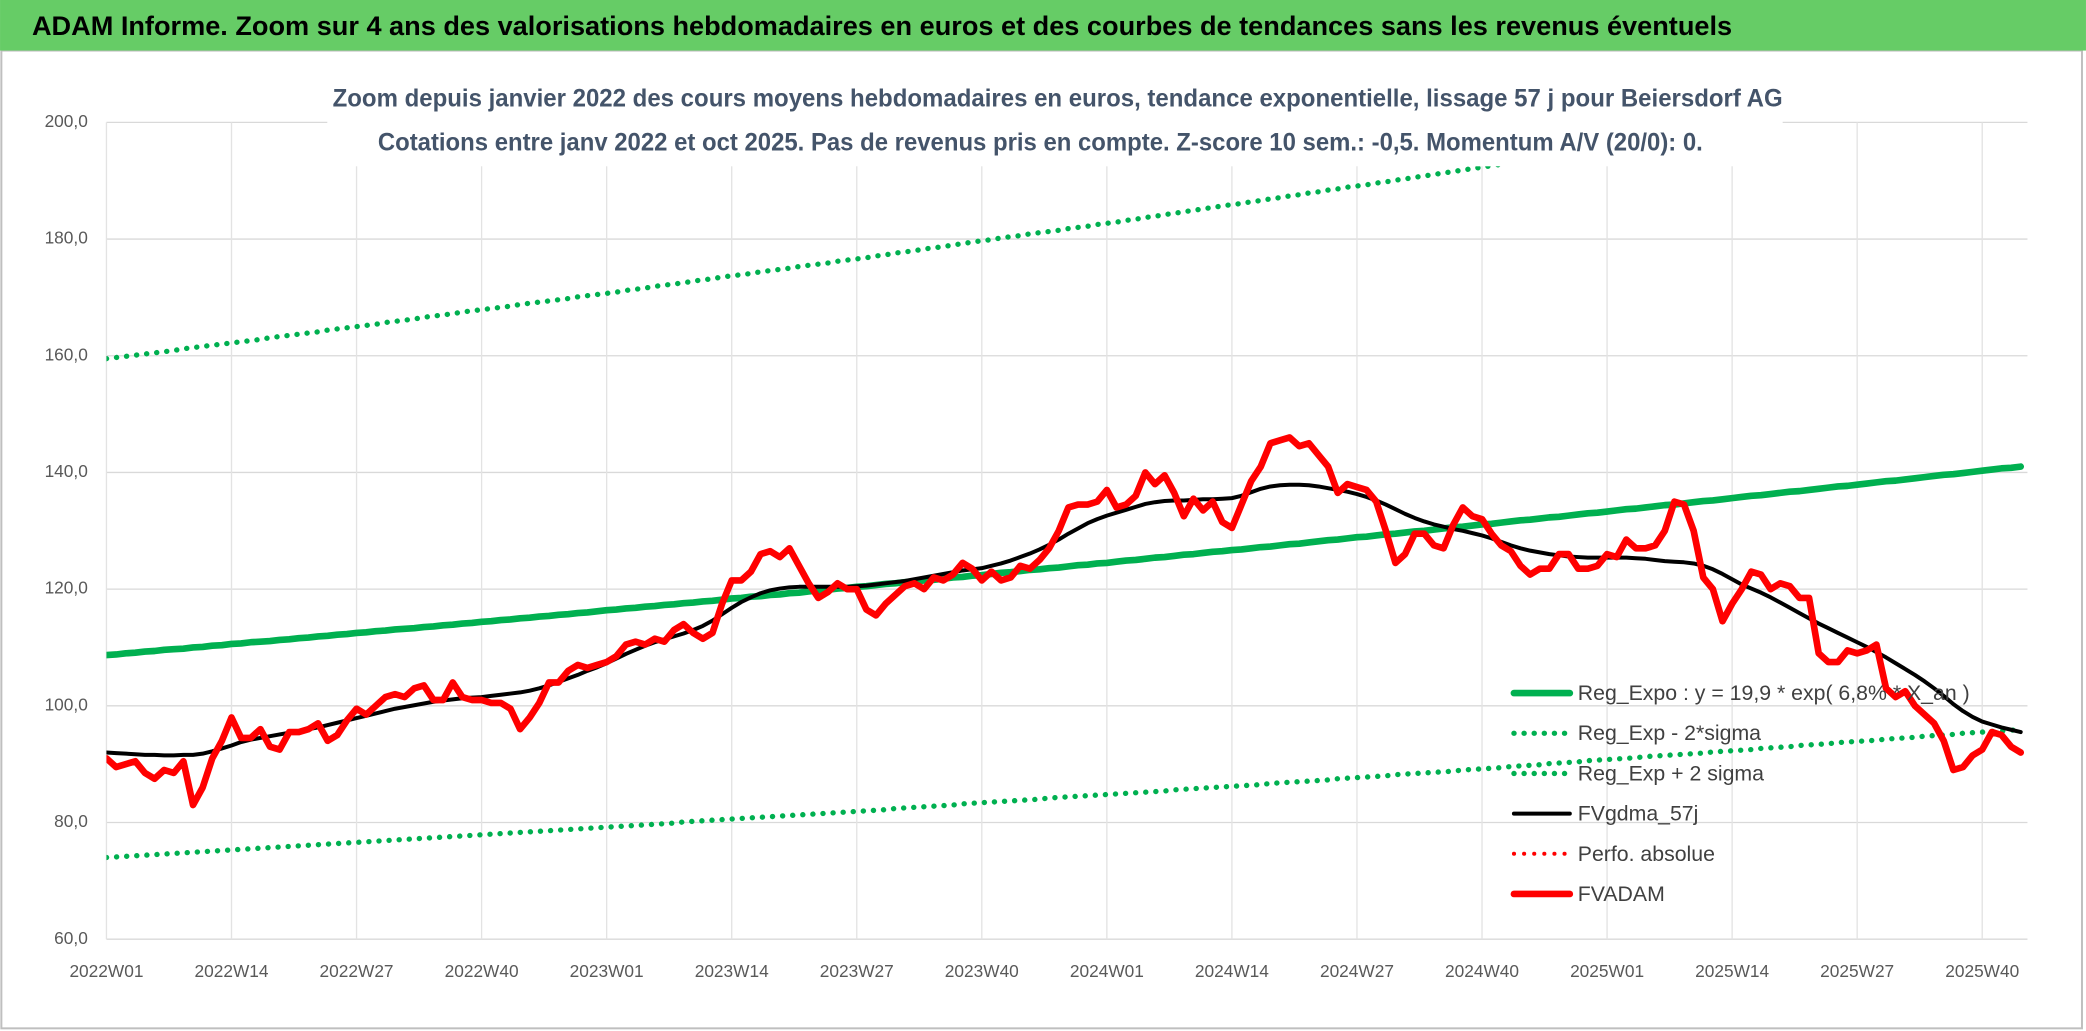 The width and height of the screenshot is (2086, 1031). What do you see at coordinates (66, 121) in the screenshot?
I see `y-tick-label: 200,0` at bounding box center [66, 121].